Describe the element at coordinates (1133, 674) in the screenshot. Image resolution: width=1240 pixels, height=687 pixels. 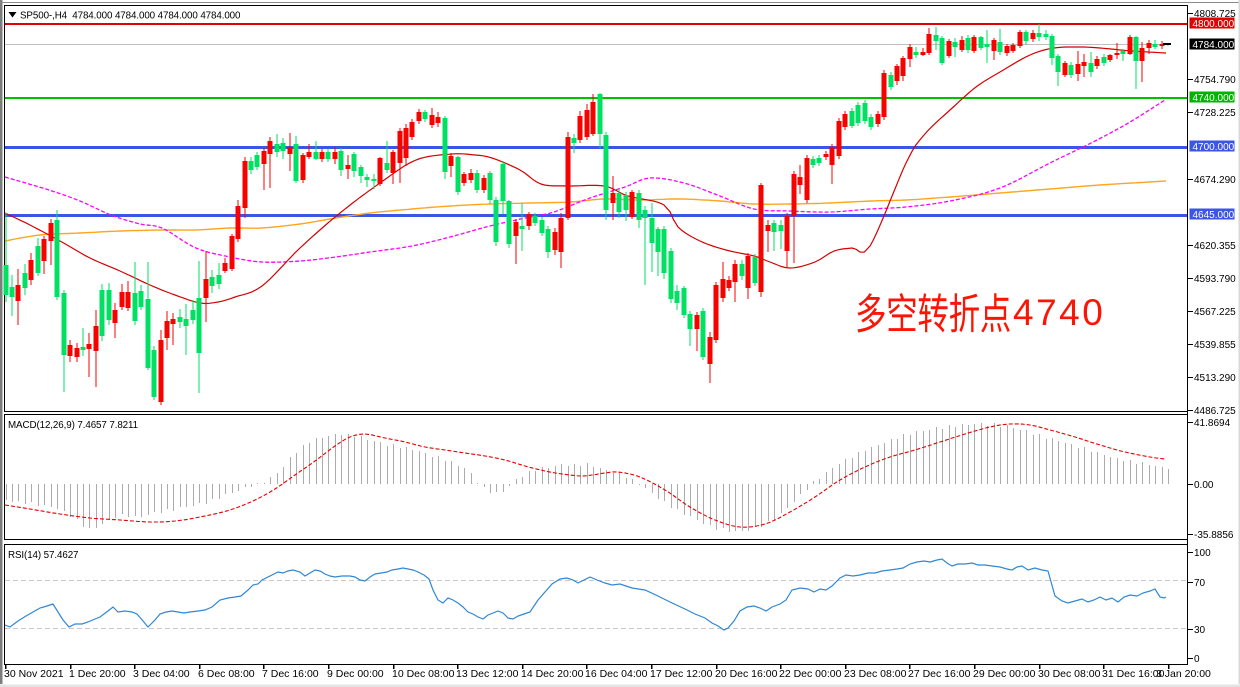
I see `svg-text: 31 Dec 16:00` at that location.